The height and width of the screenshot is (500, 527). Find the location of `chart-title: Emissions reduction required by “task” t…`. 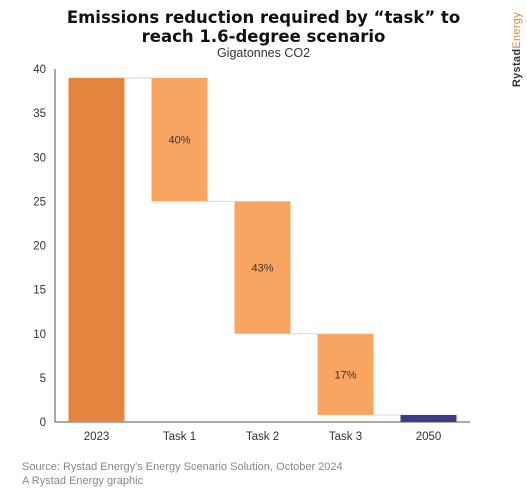

chart-title: Emissions reduction required by “task” t… is located at coordinates (263, 27).